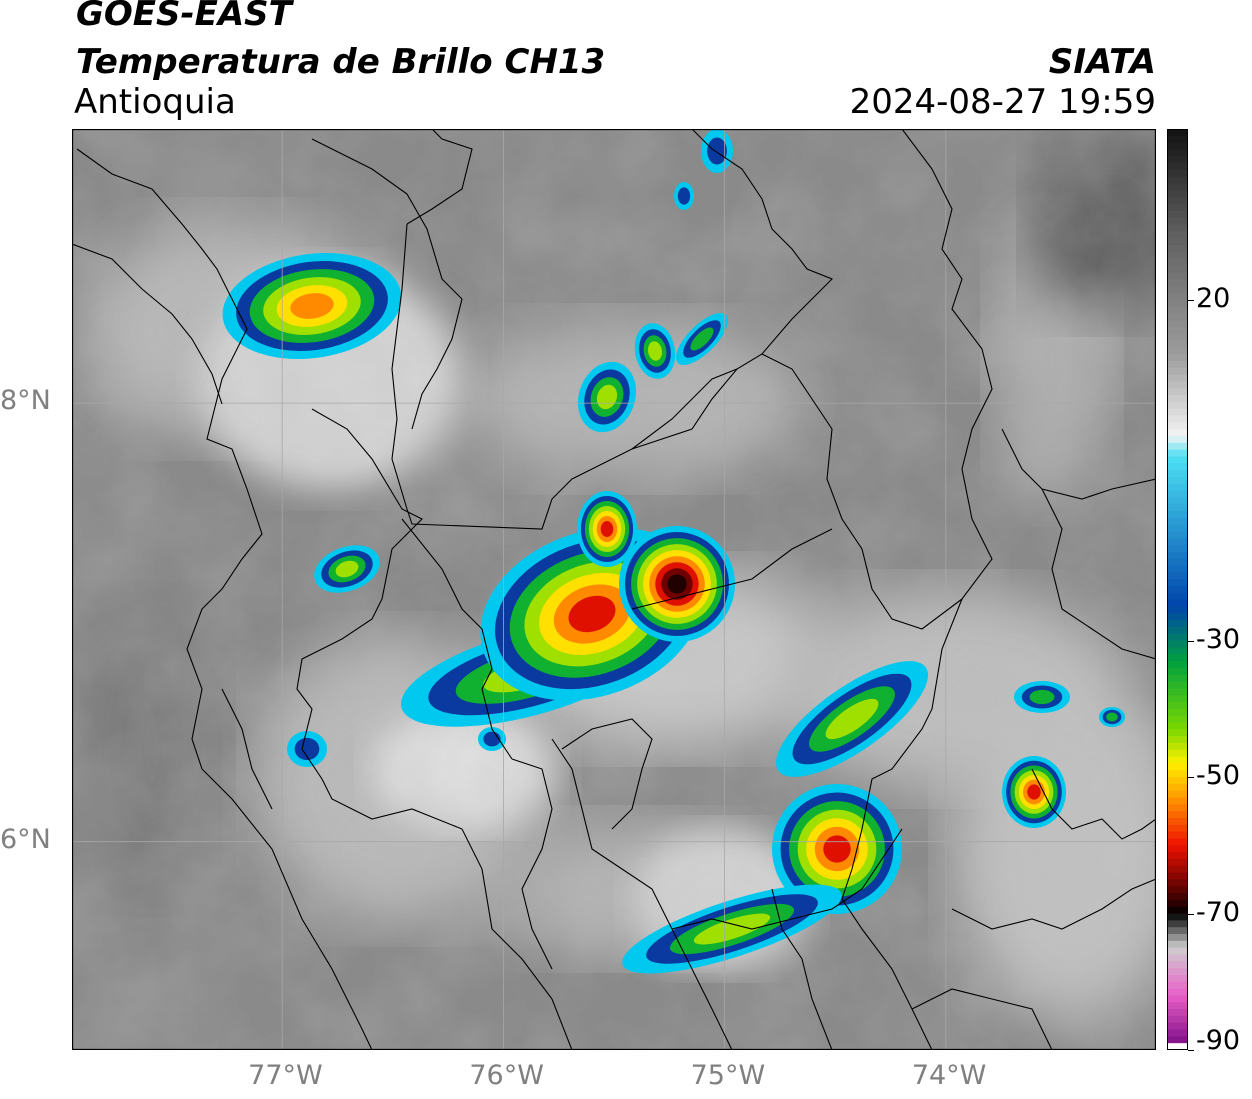 This screenshot has width=1252, height=1099. I want to click on storm-cell-north-b, so click(655, 351).